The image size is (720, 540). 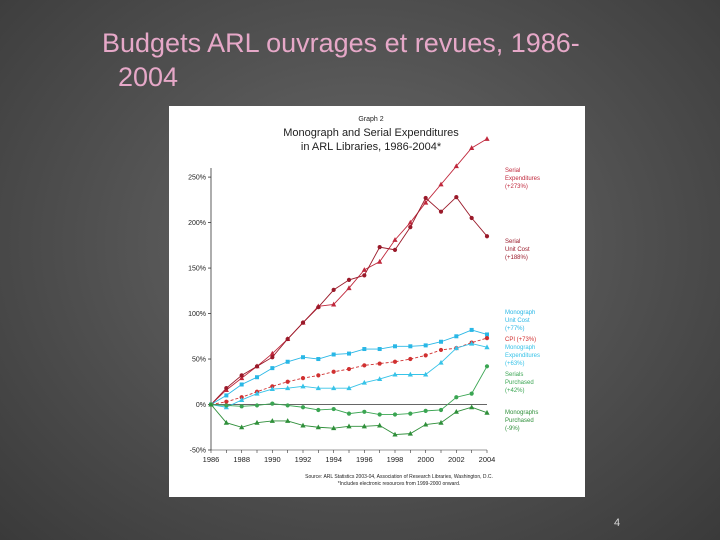 What do you see at coordinates (211, 459) in the screenshot?
I see `x-tick-label: 1986` at bounding box center [211, 459].